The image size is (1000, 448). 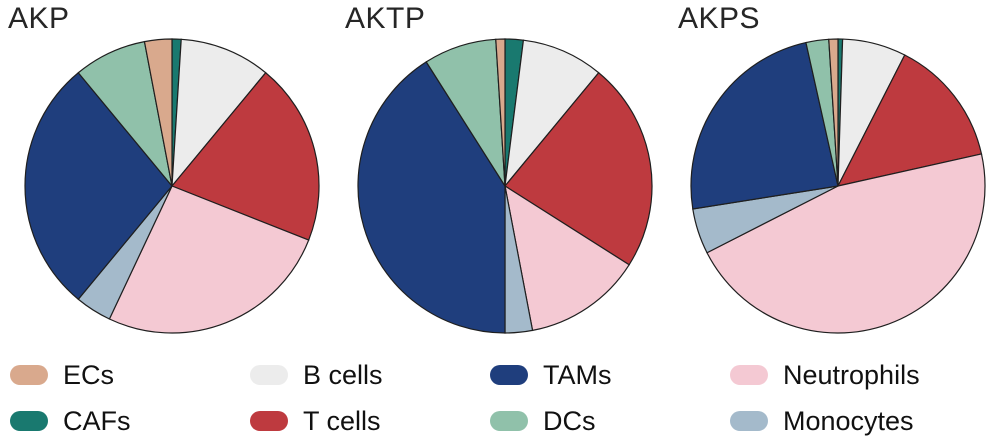 I want to click on legend-label-neutrophils: Neutrophils, so click(x=851, y=374).